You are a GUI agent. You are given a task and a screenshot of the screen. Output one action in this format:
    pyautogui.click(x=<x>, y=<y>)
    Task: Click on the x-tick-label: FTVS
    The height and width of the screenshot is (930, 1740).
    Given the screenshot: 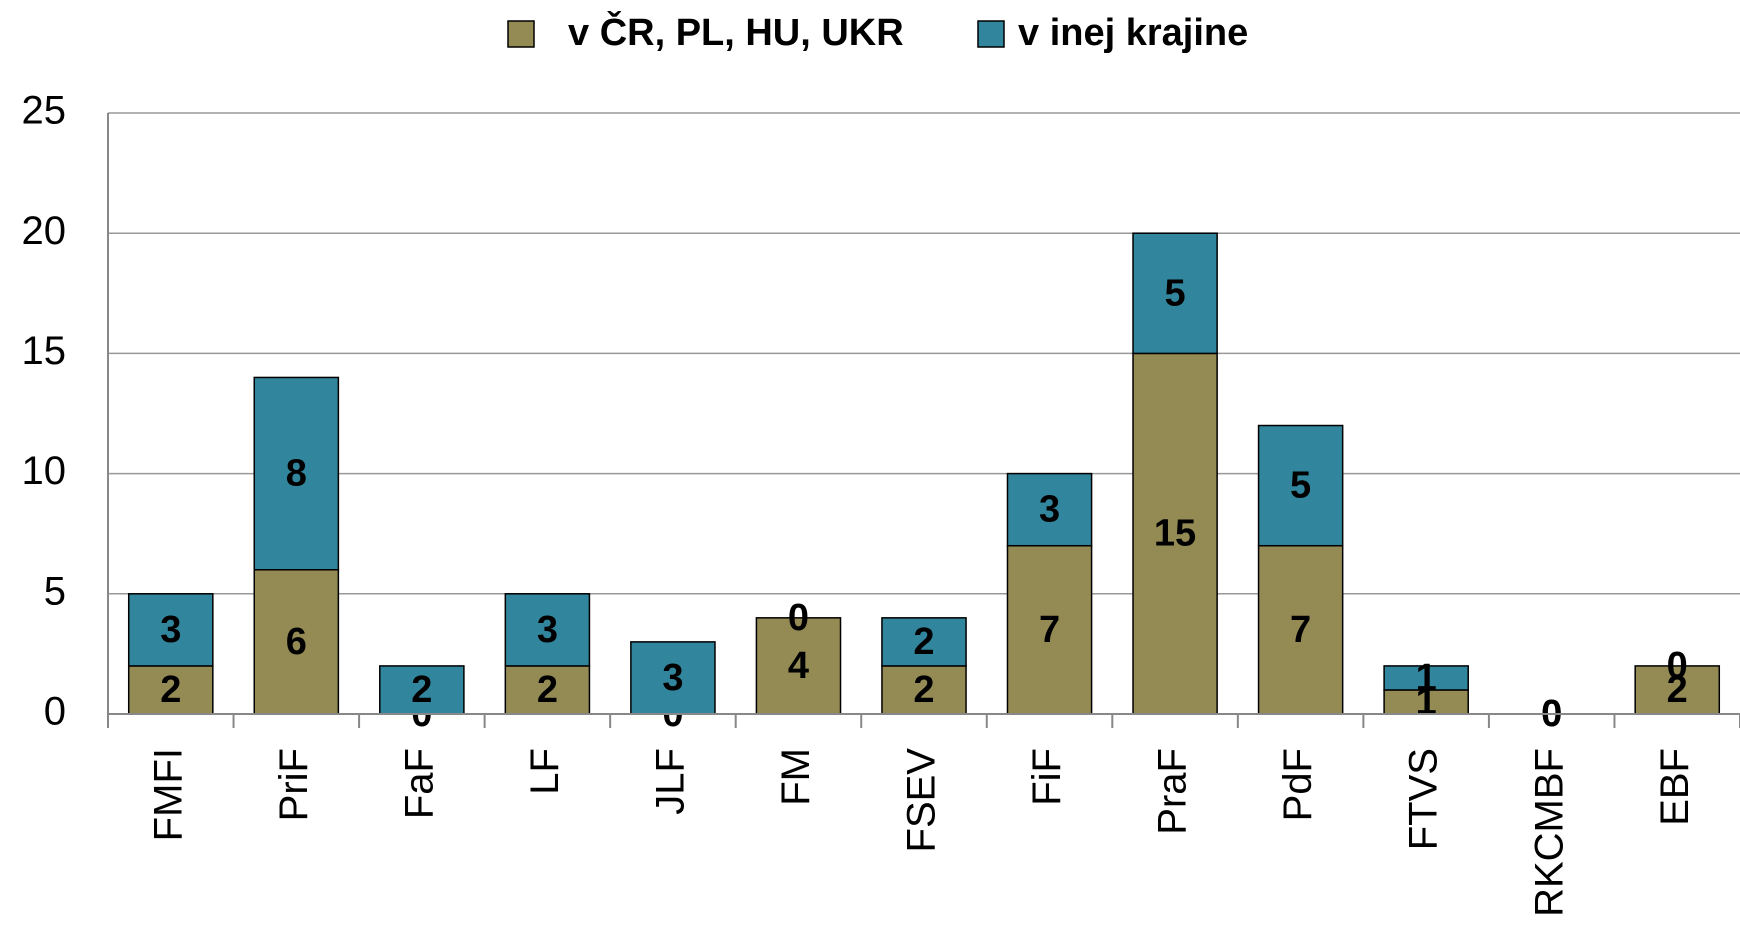 What is the action you would take?
    pyautogui.click(x=1424, y=799)
    